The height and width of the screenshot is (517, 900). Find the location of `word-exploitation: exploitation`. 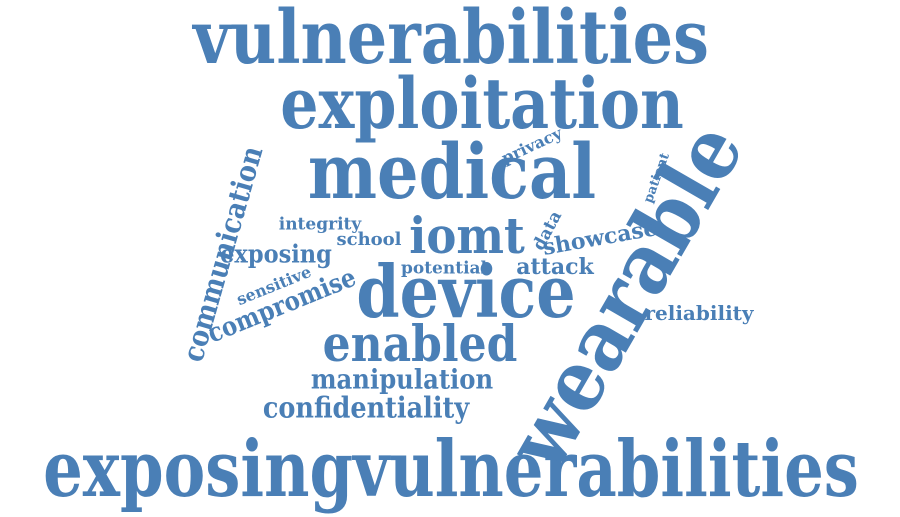

word-exploitation: exploitation is located at coordinates (482, 103).